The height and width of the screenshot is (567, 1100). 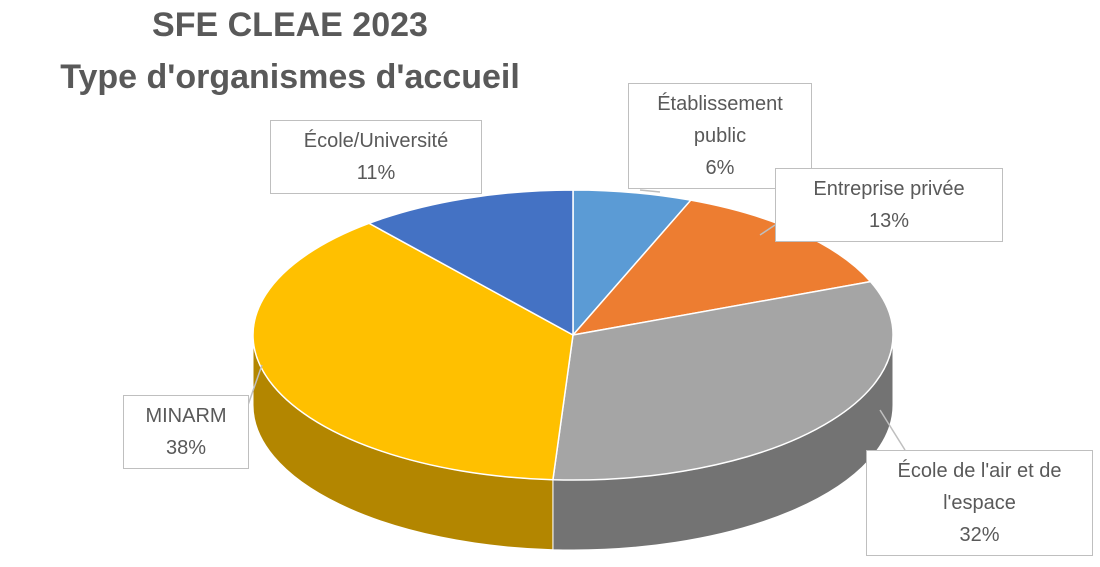 What do you see at coordinates (186, 416) in the screenshot?
I see `label-category: MINARM` at bounding box center [186, 416].